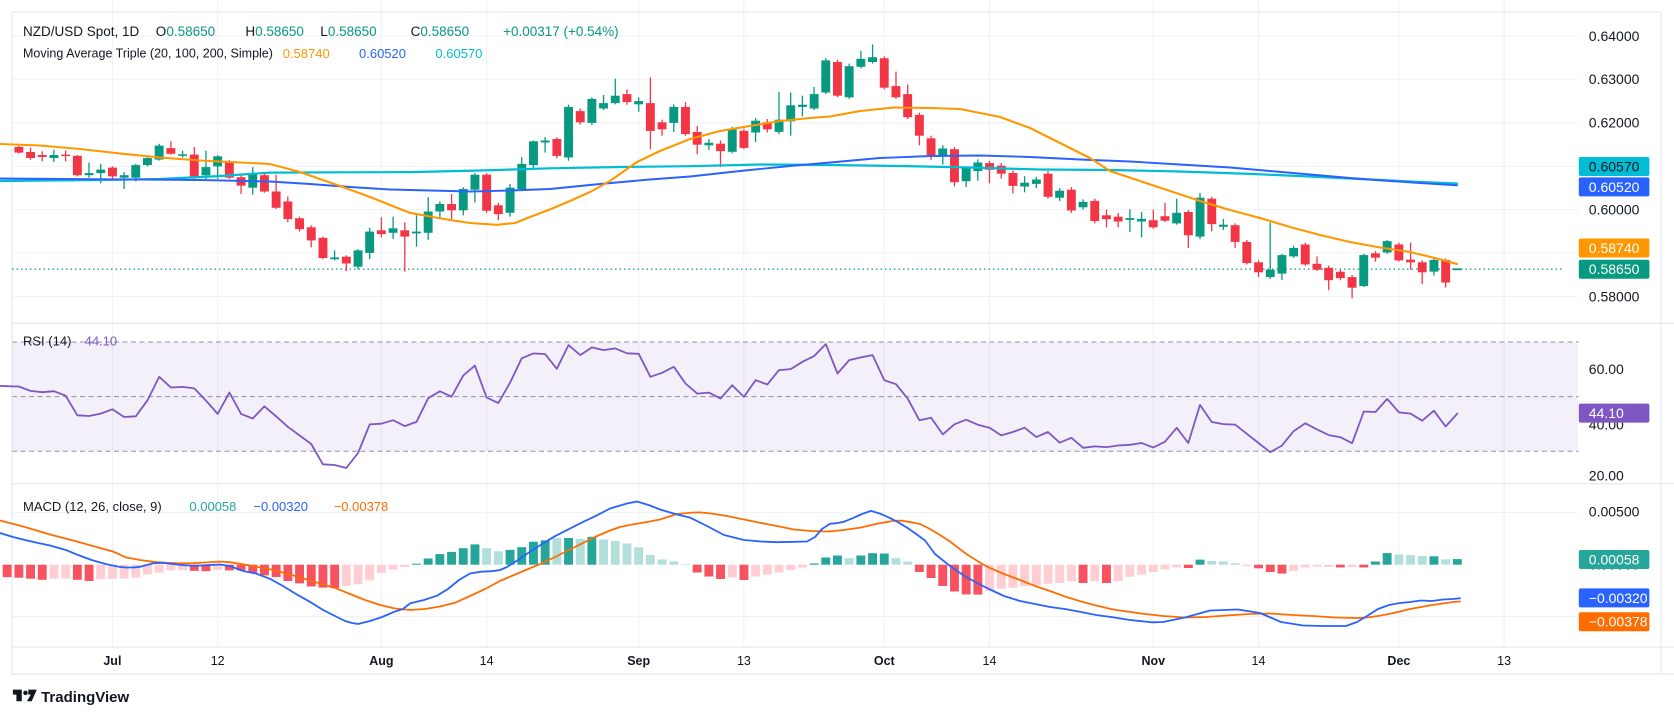 The image size is (1674, 723). What do you see at coordinates (1614, 511) in the screenshot?
I see `svg-text: 0.00500` at bounding box center [1614, 511].